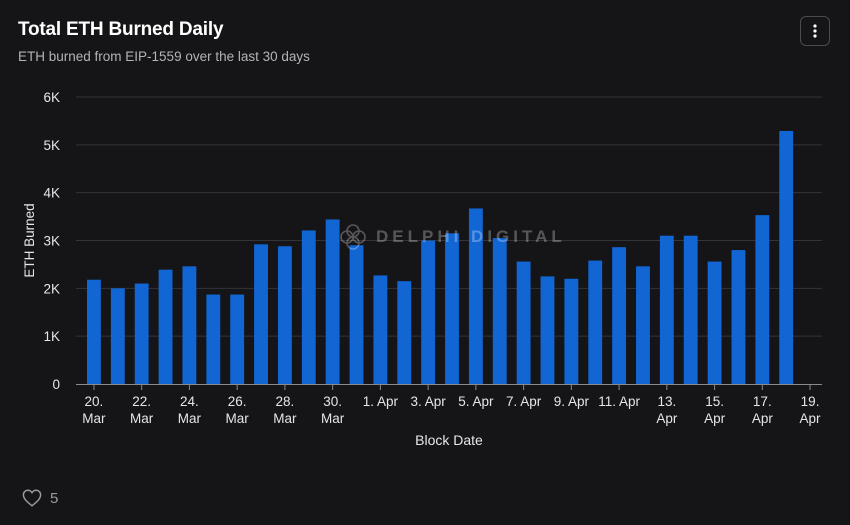 The image size is (850, 525). What do you see at coordinates (524, 401) in the screenshot?
I see `x-tick-label: 7. Apr` at bounding box center [524, 401].